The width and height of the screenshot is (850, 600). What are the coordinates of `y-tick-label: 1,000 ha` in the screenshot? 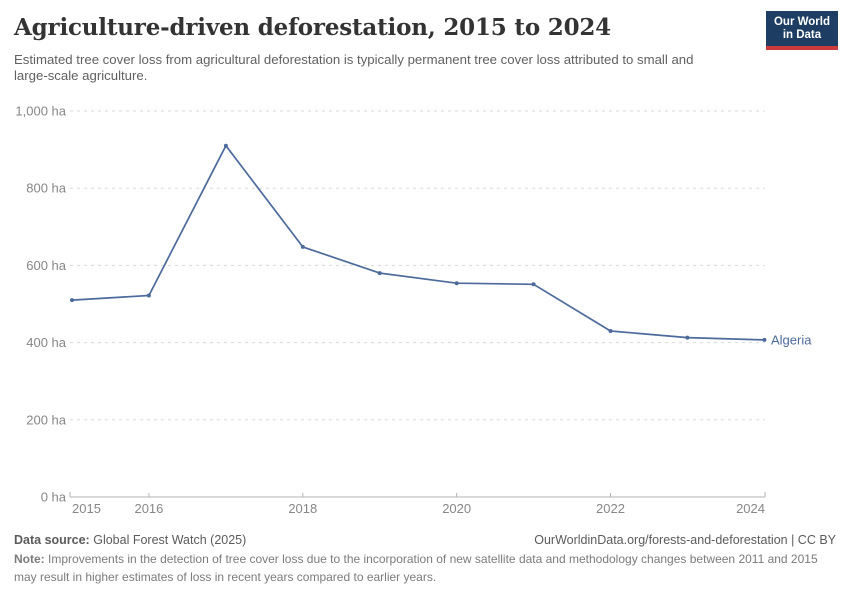 It's located at (40, 111).